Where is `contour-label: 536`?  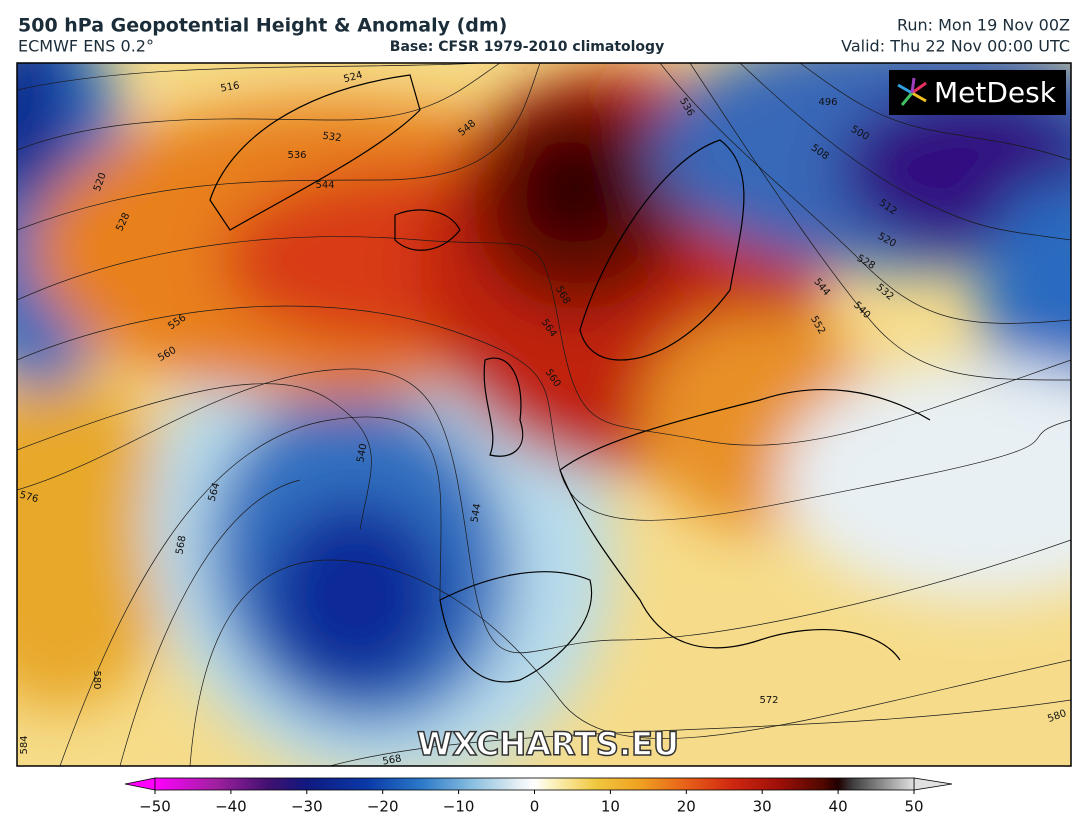 contour-label: 536 is located at coordinates (296, 155).